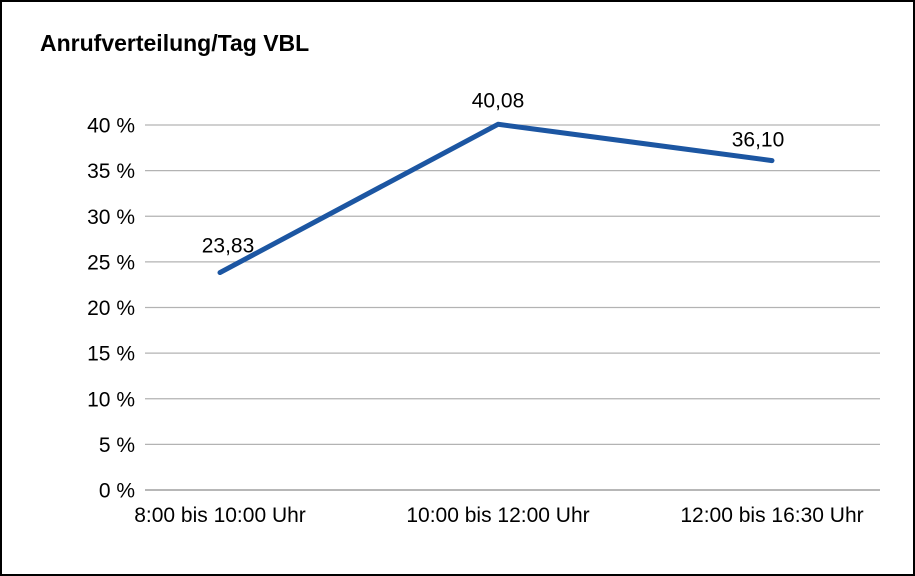 This screenshot has height=576, width=915. I want to click on y-tick-label: 0 %, so click(117, 491).